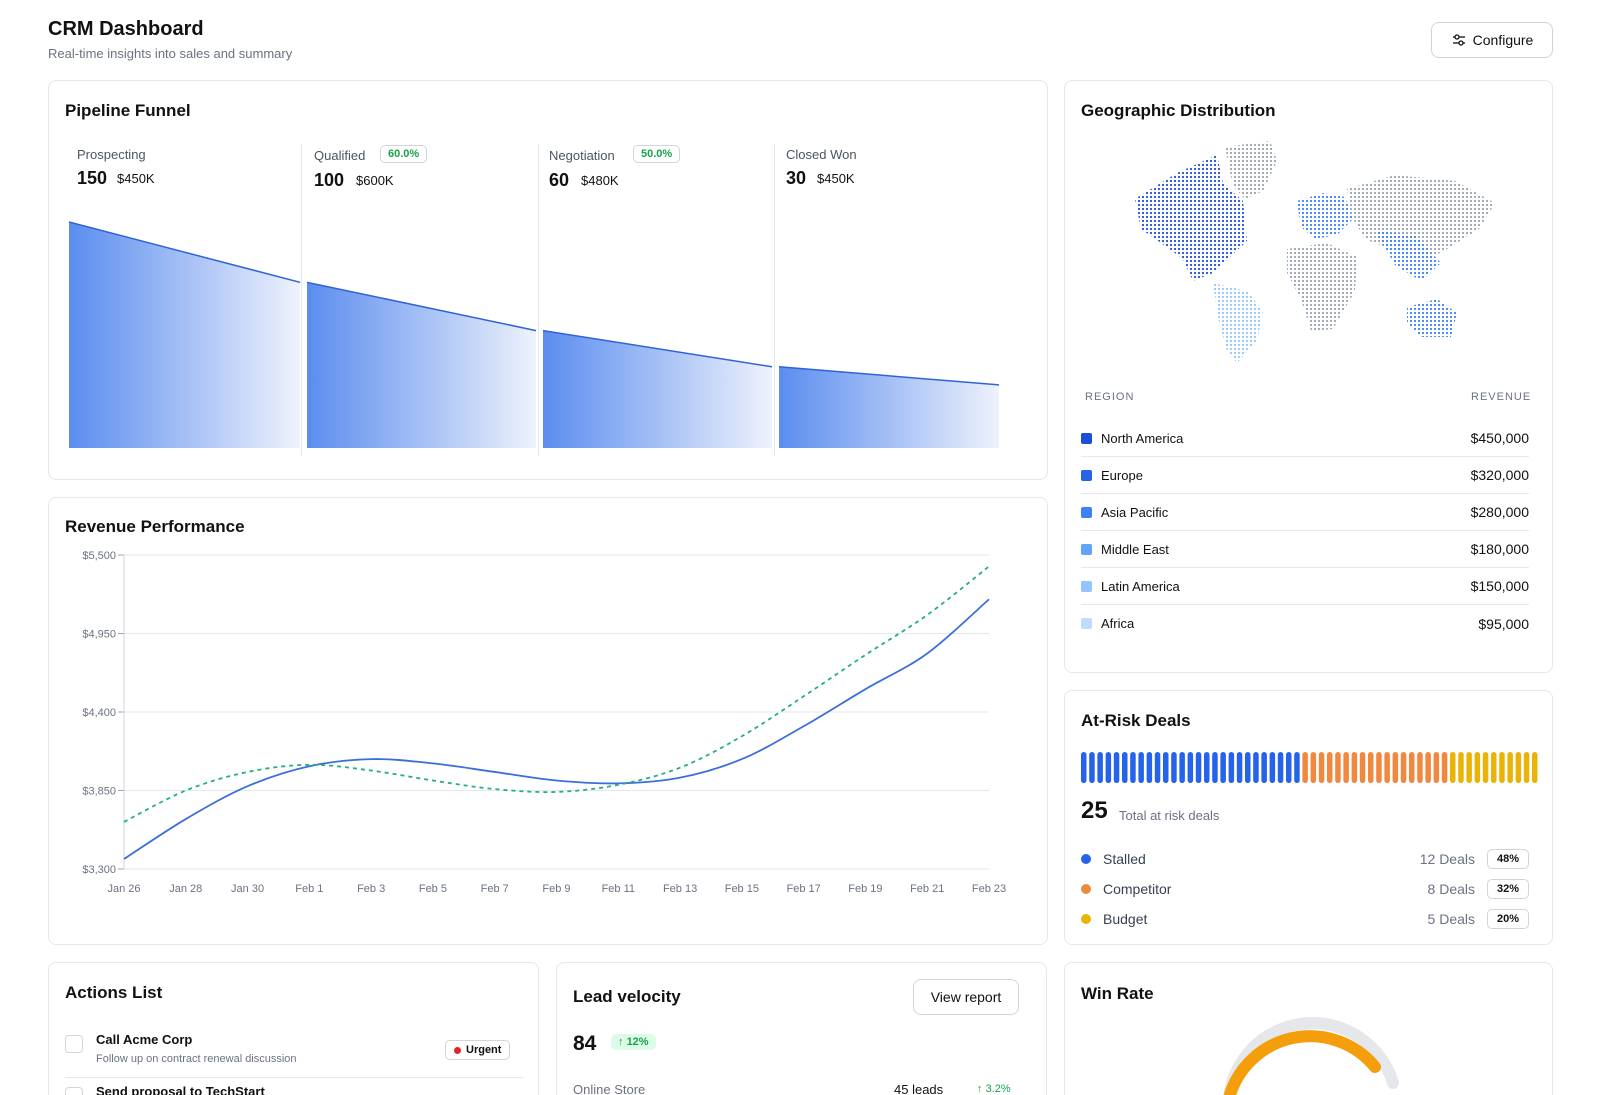 The width and height of the screenshot is (1600, 1095). What do you see at coordinates (1325, 216) in the screenshot?
I see `europe-shape` at bounding box center [1325, 216].